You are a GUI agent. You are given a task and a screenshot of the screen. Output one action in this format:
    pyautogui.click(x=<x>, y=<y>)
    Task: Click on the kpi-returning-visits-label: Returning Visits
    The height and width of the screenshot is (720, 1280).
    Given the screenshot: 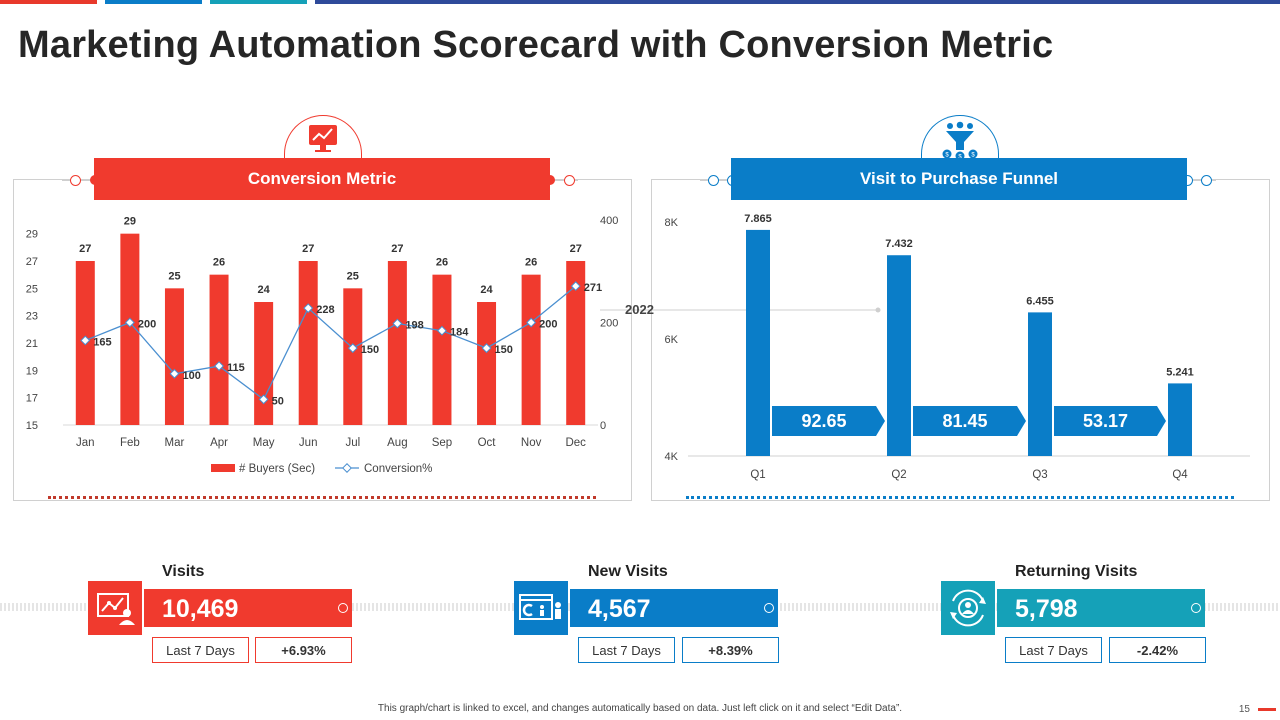 What is the action you would take?
    pyautogui.click(x=1076, y=571)
    